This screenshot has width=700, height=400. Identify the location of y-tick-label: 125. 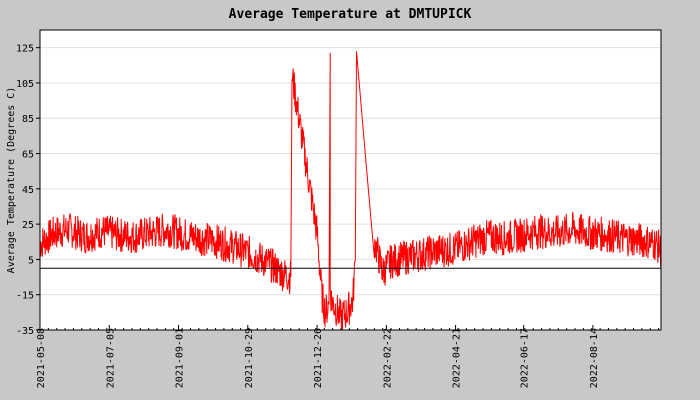
(25, 49).